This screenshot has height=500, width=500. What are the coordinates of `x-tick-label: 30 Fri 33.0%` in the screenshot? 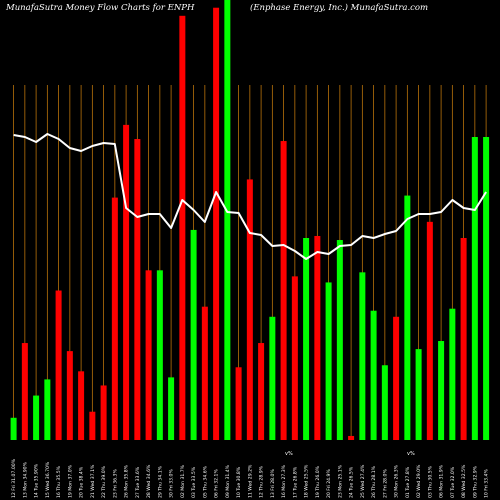 It's located at (172, 483).